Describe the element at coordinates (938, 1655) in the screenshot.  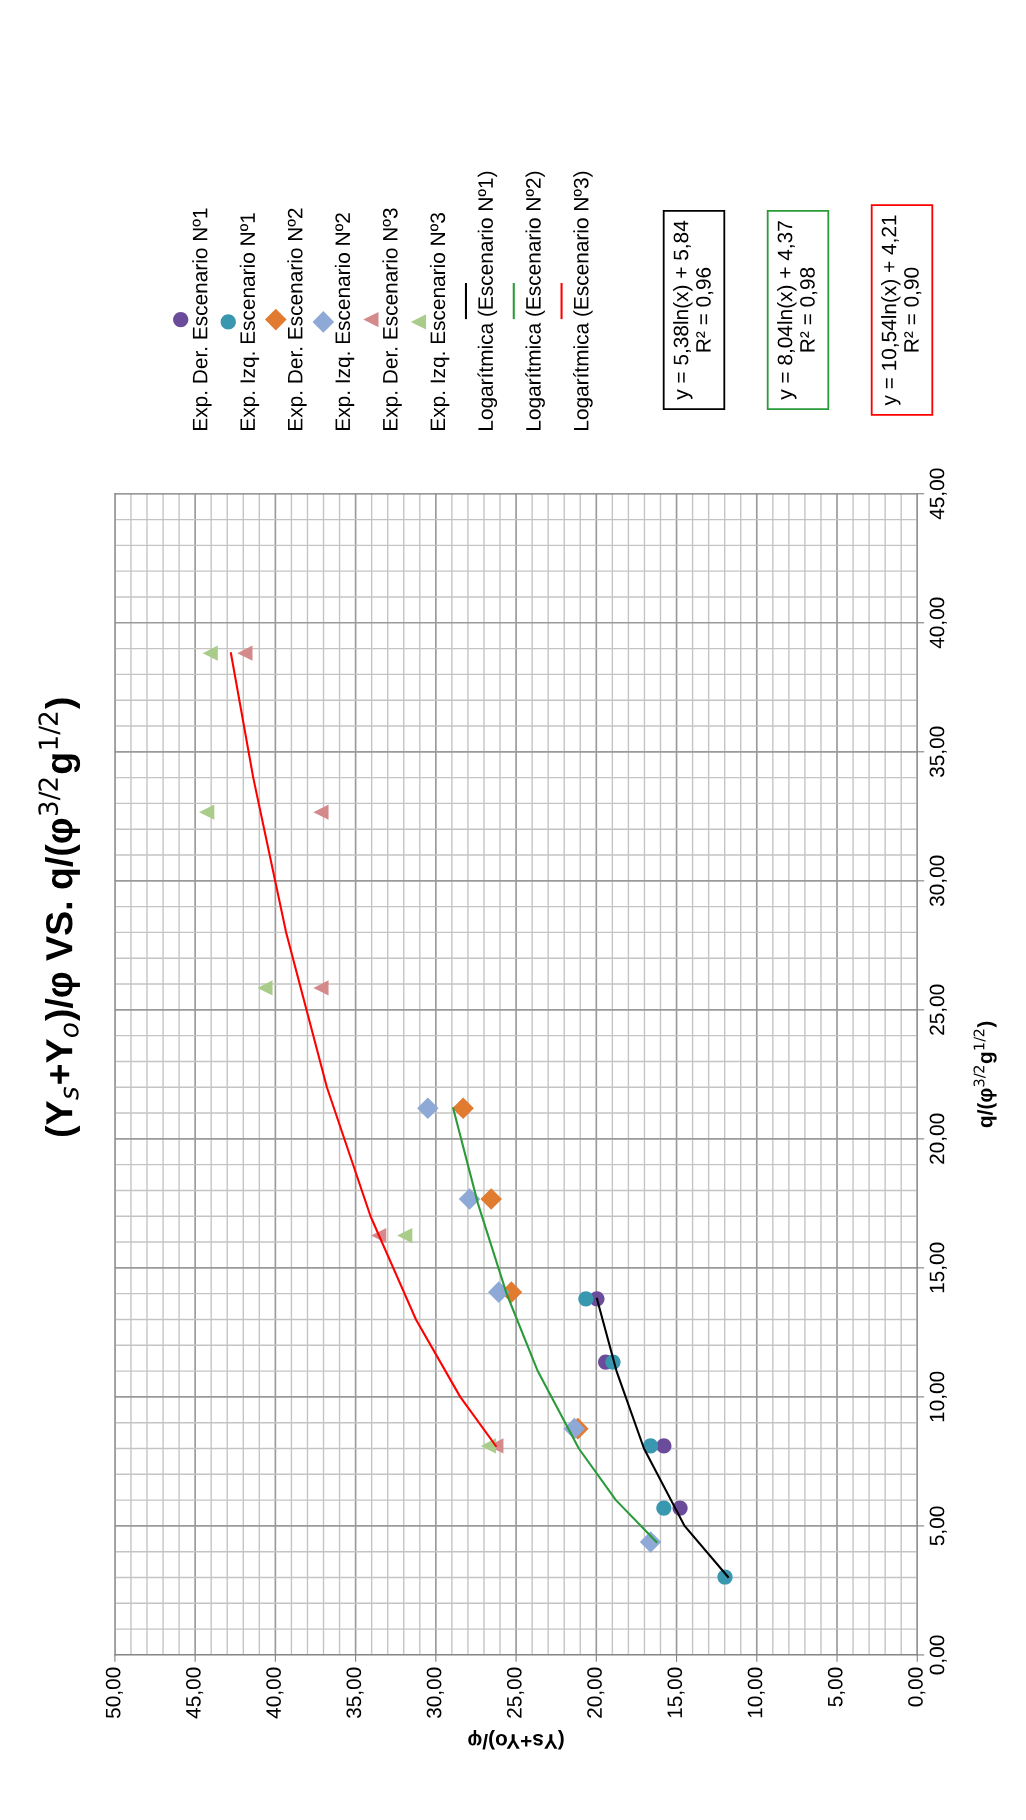
I see `y-tick-label: 0,00` at that location.